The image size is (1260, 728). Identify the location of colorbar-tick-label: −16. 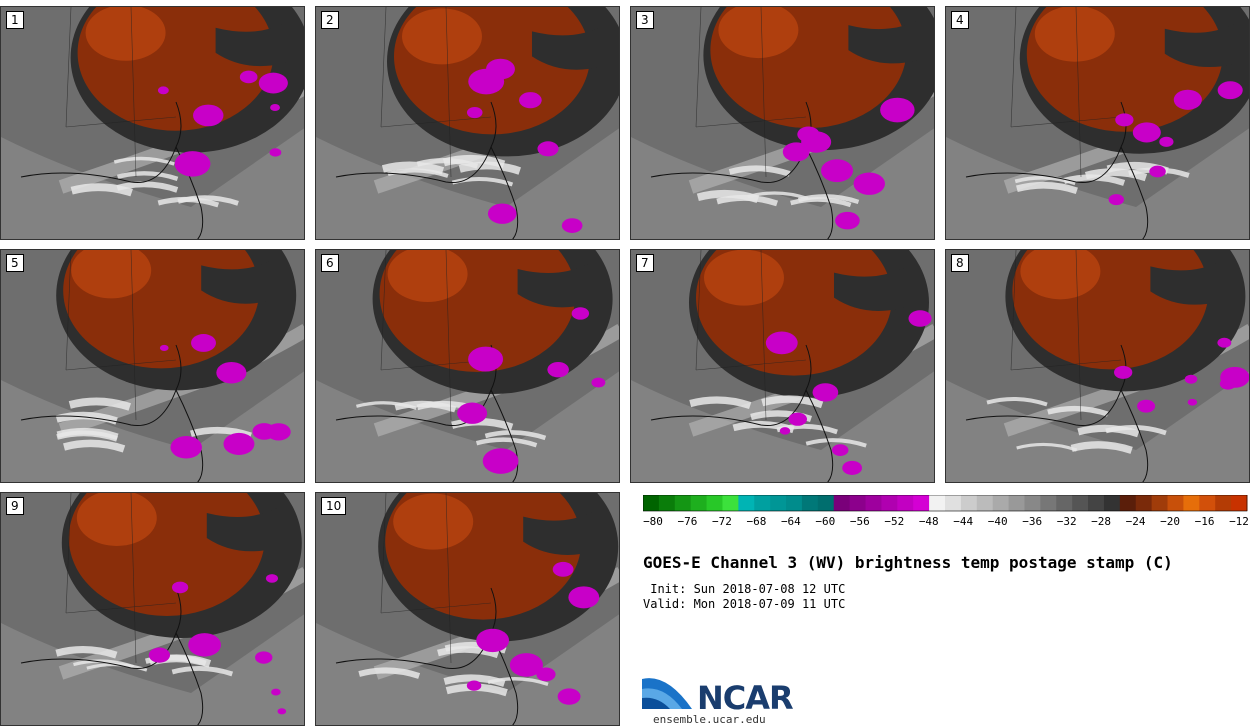
(1205, 521).